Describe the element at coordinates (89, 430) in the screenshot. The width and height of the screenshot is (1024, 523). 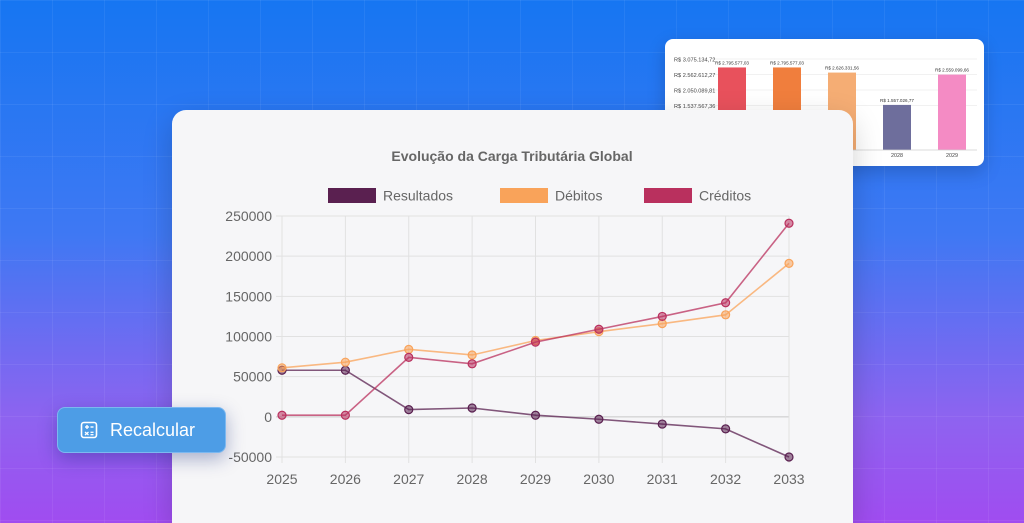
I see `calculator-icon` at that location.